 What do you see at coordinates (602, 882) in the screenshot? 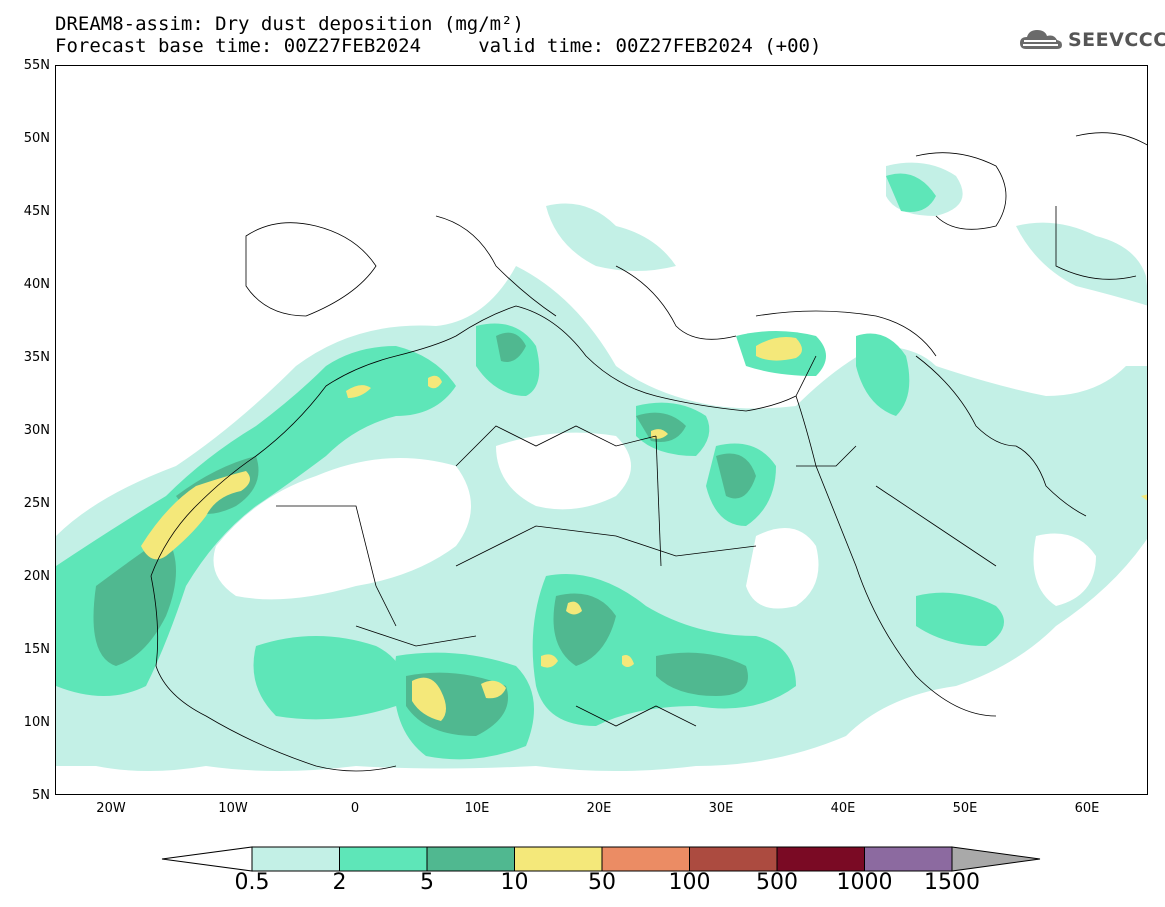
I see `colorbar-label: 50` at bounding box center [602, 882].